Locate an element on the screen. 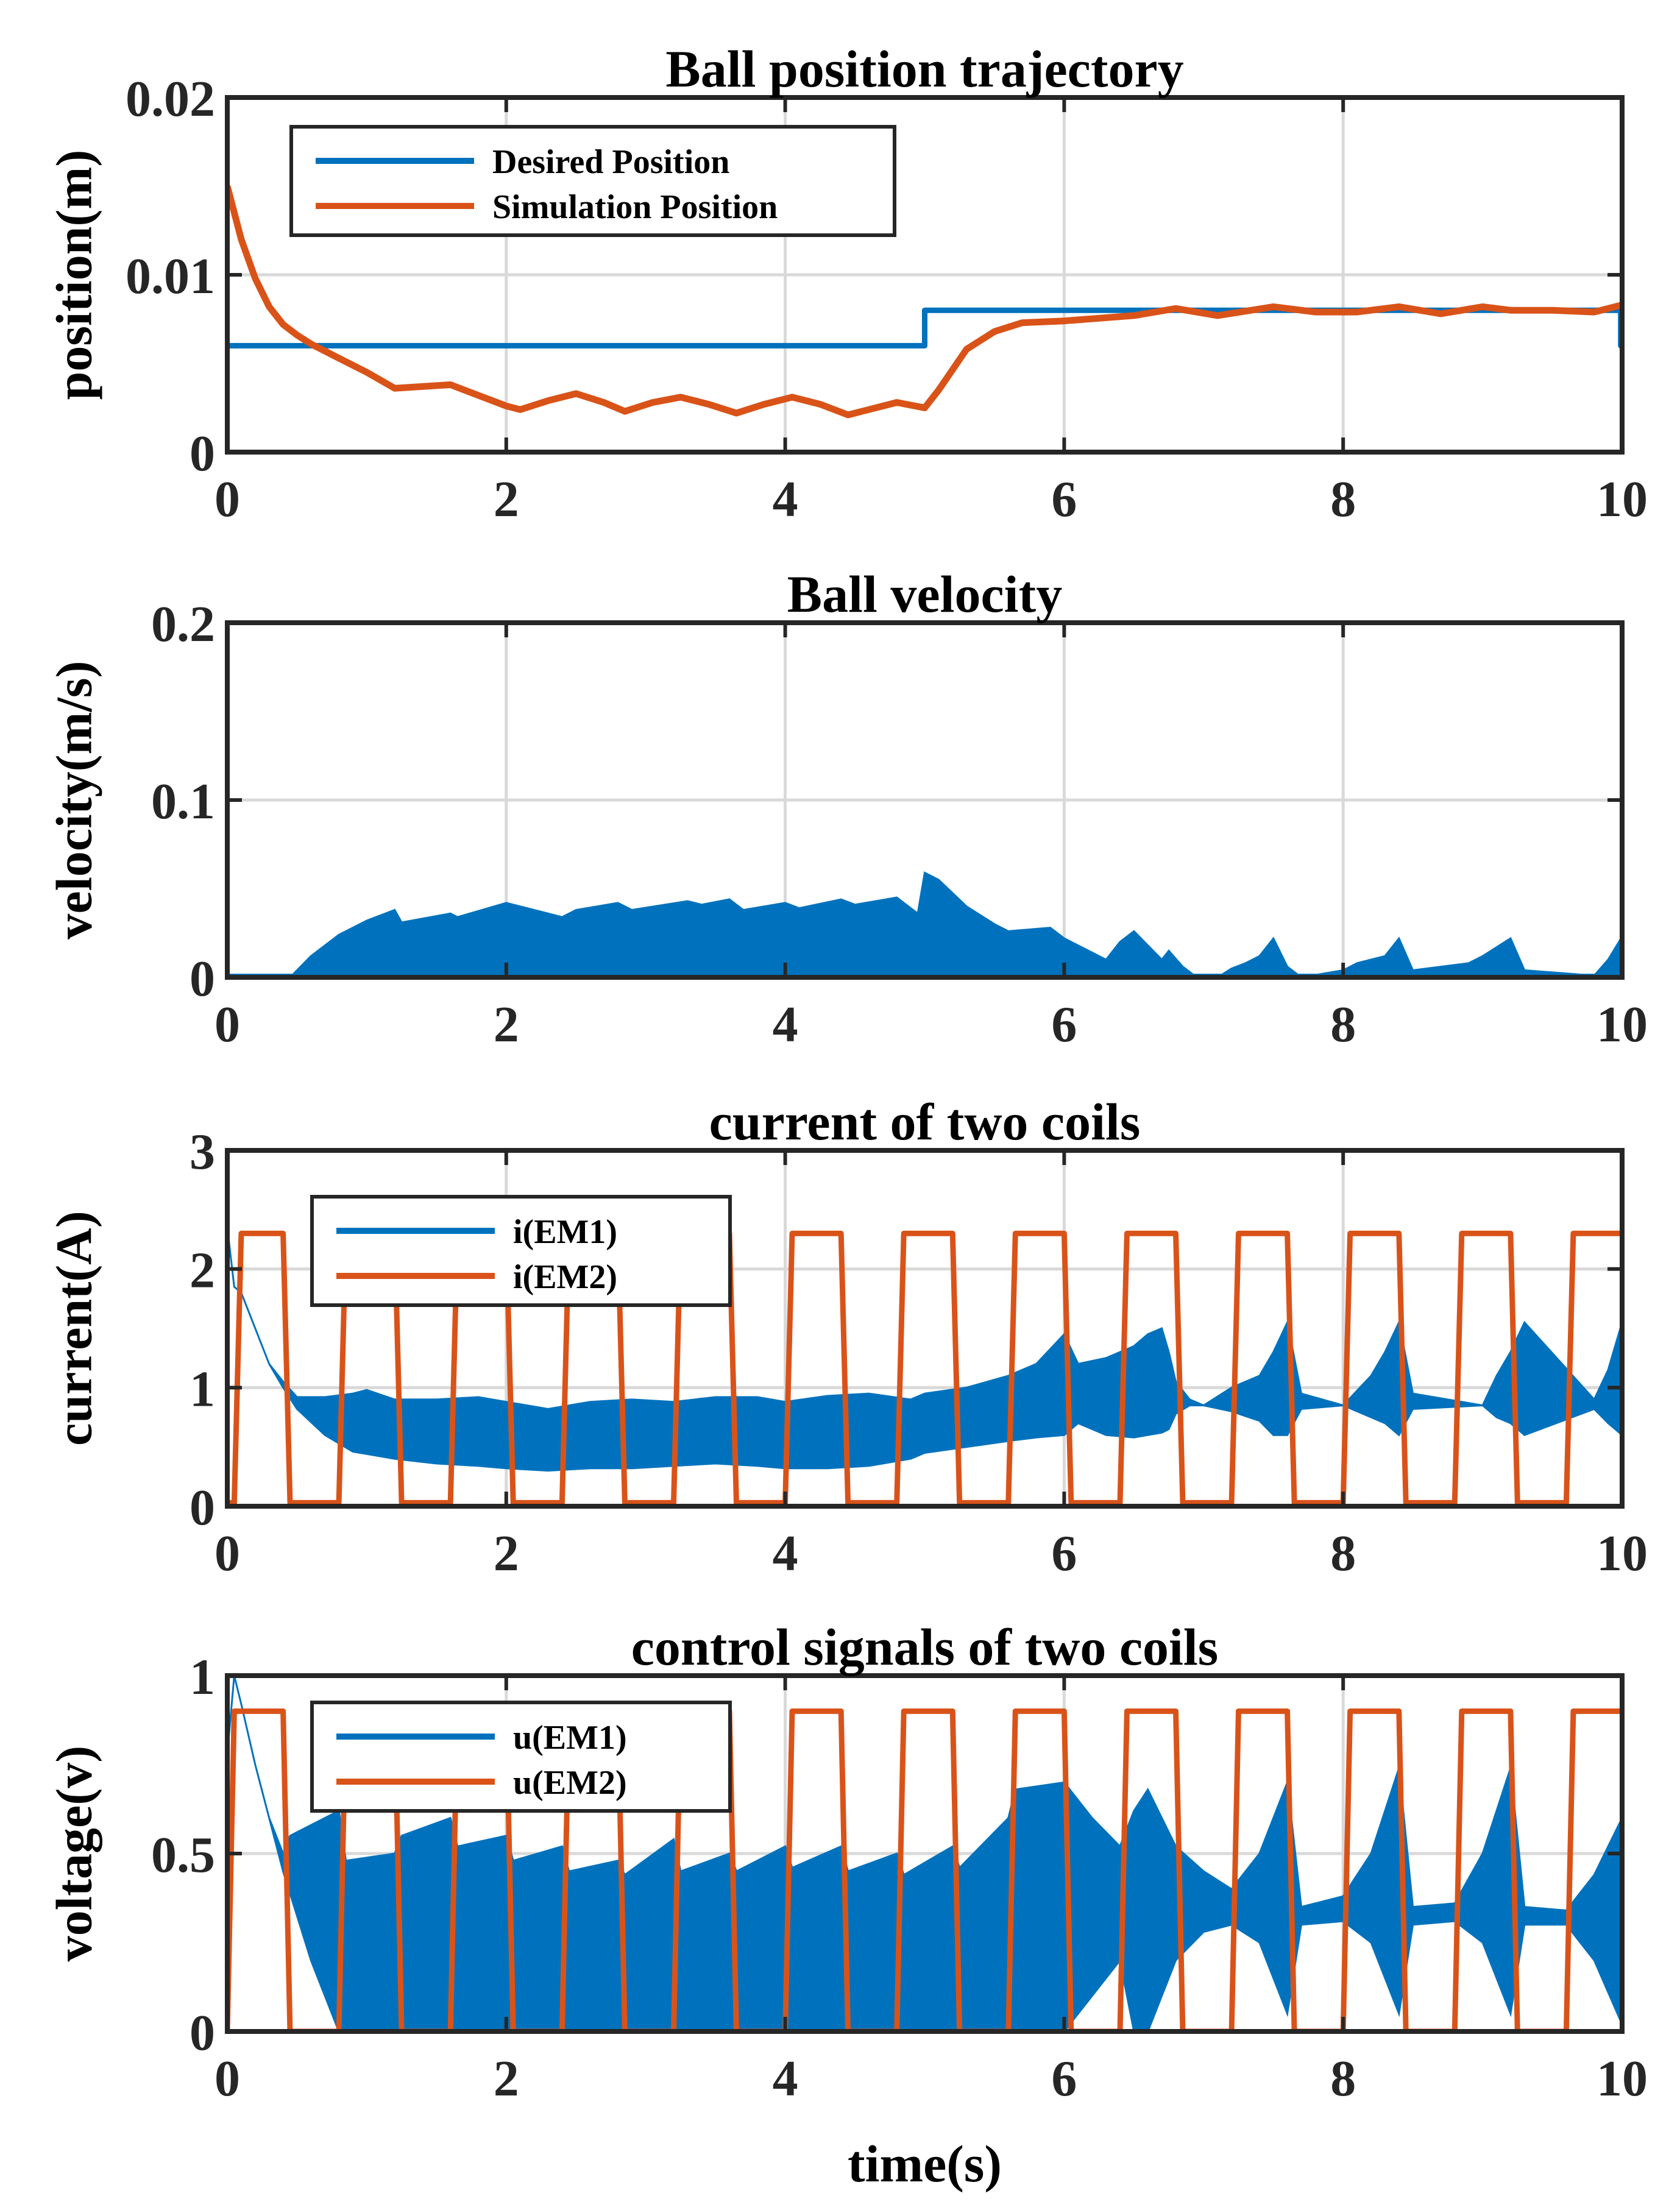 The image size is (1680, 2210). current-xtick-label: 10 is located at coordinates (1622, 1553).